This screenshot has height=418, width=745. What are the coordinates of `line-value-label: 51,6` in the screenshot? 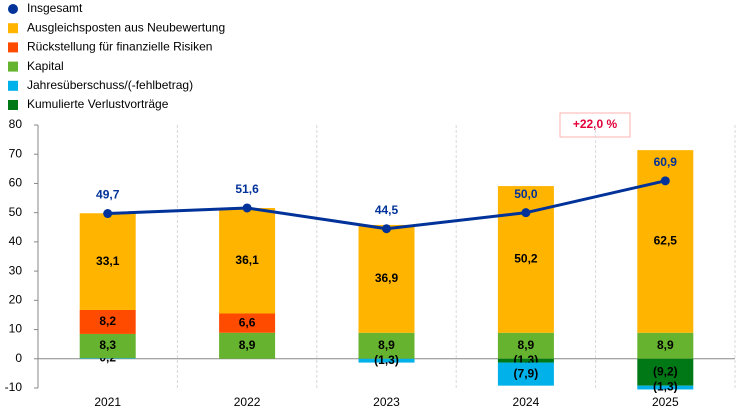 It's located at (247, 189).